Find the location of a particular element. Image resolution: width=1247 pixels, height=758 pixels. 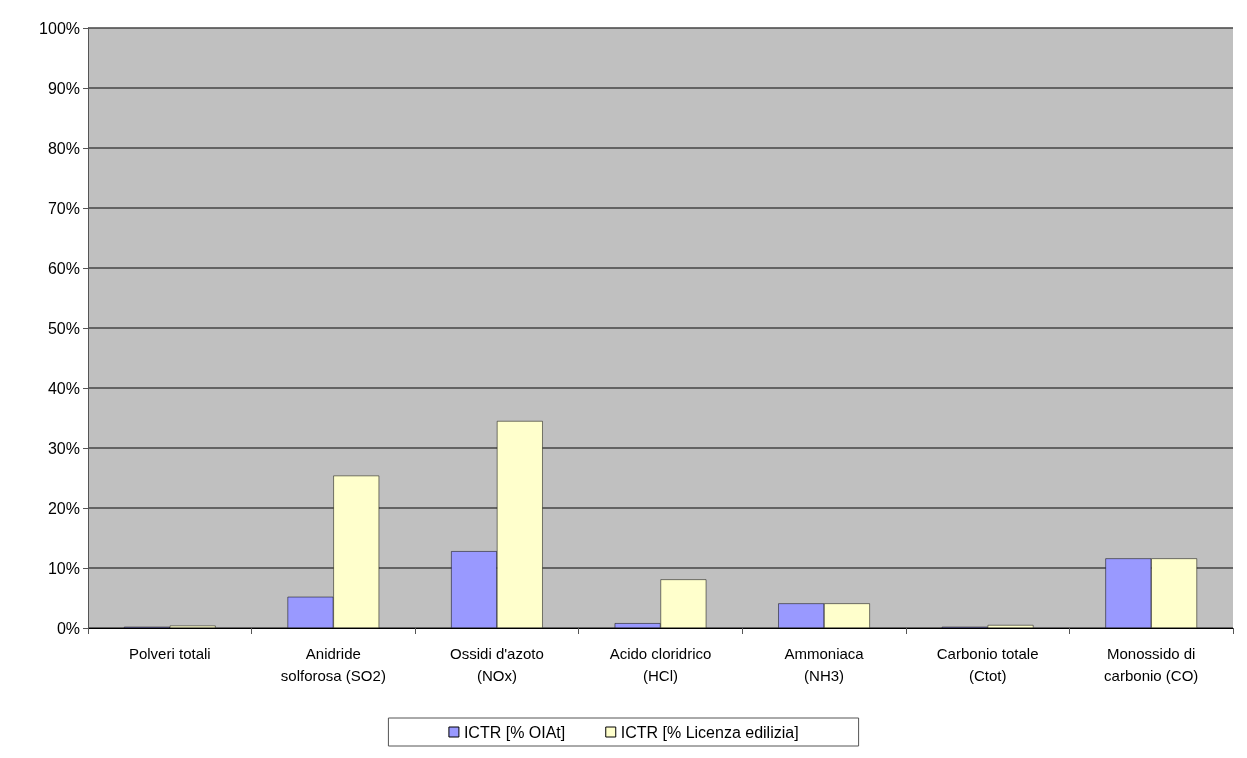

y-tick-label: 0% is located at coordinates (68, 628).